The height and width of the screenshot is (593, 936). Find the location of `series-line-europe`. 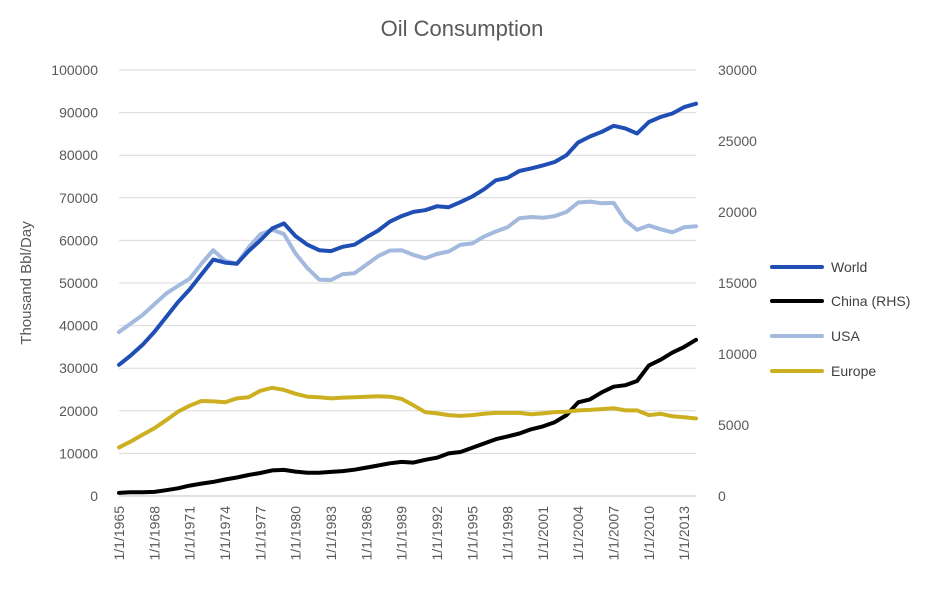

series-line-europe is located at coordinates (407, 417).